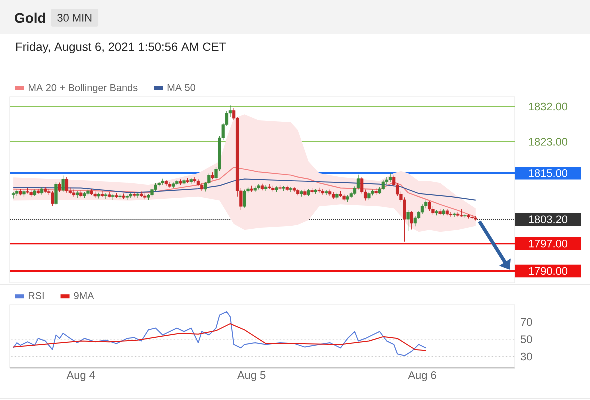 Image resolution: width=590 pixels, height=400 pixels. Describe the element at coordinates (548, 106) in the screenshot. I see `ref-line-label: 1832.00` at that location.